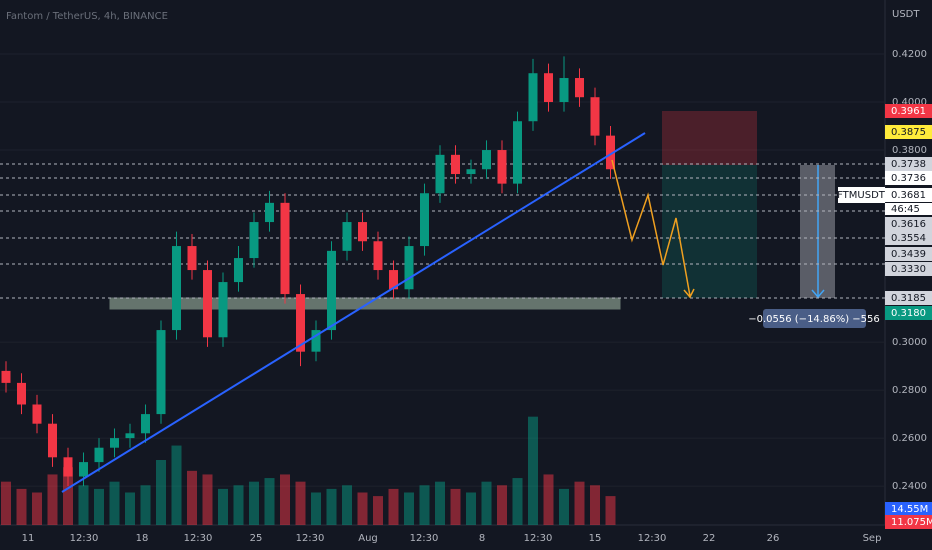 This screenshot has height=550, width=932. Describe the element at coordinates (906, 14) in the screenshot. I see `currency-label: USDT` at that location.